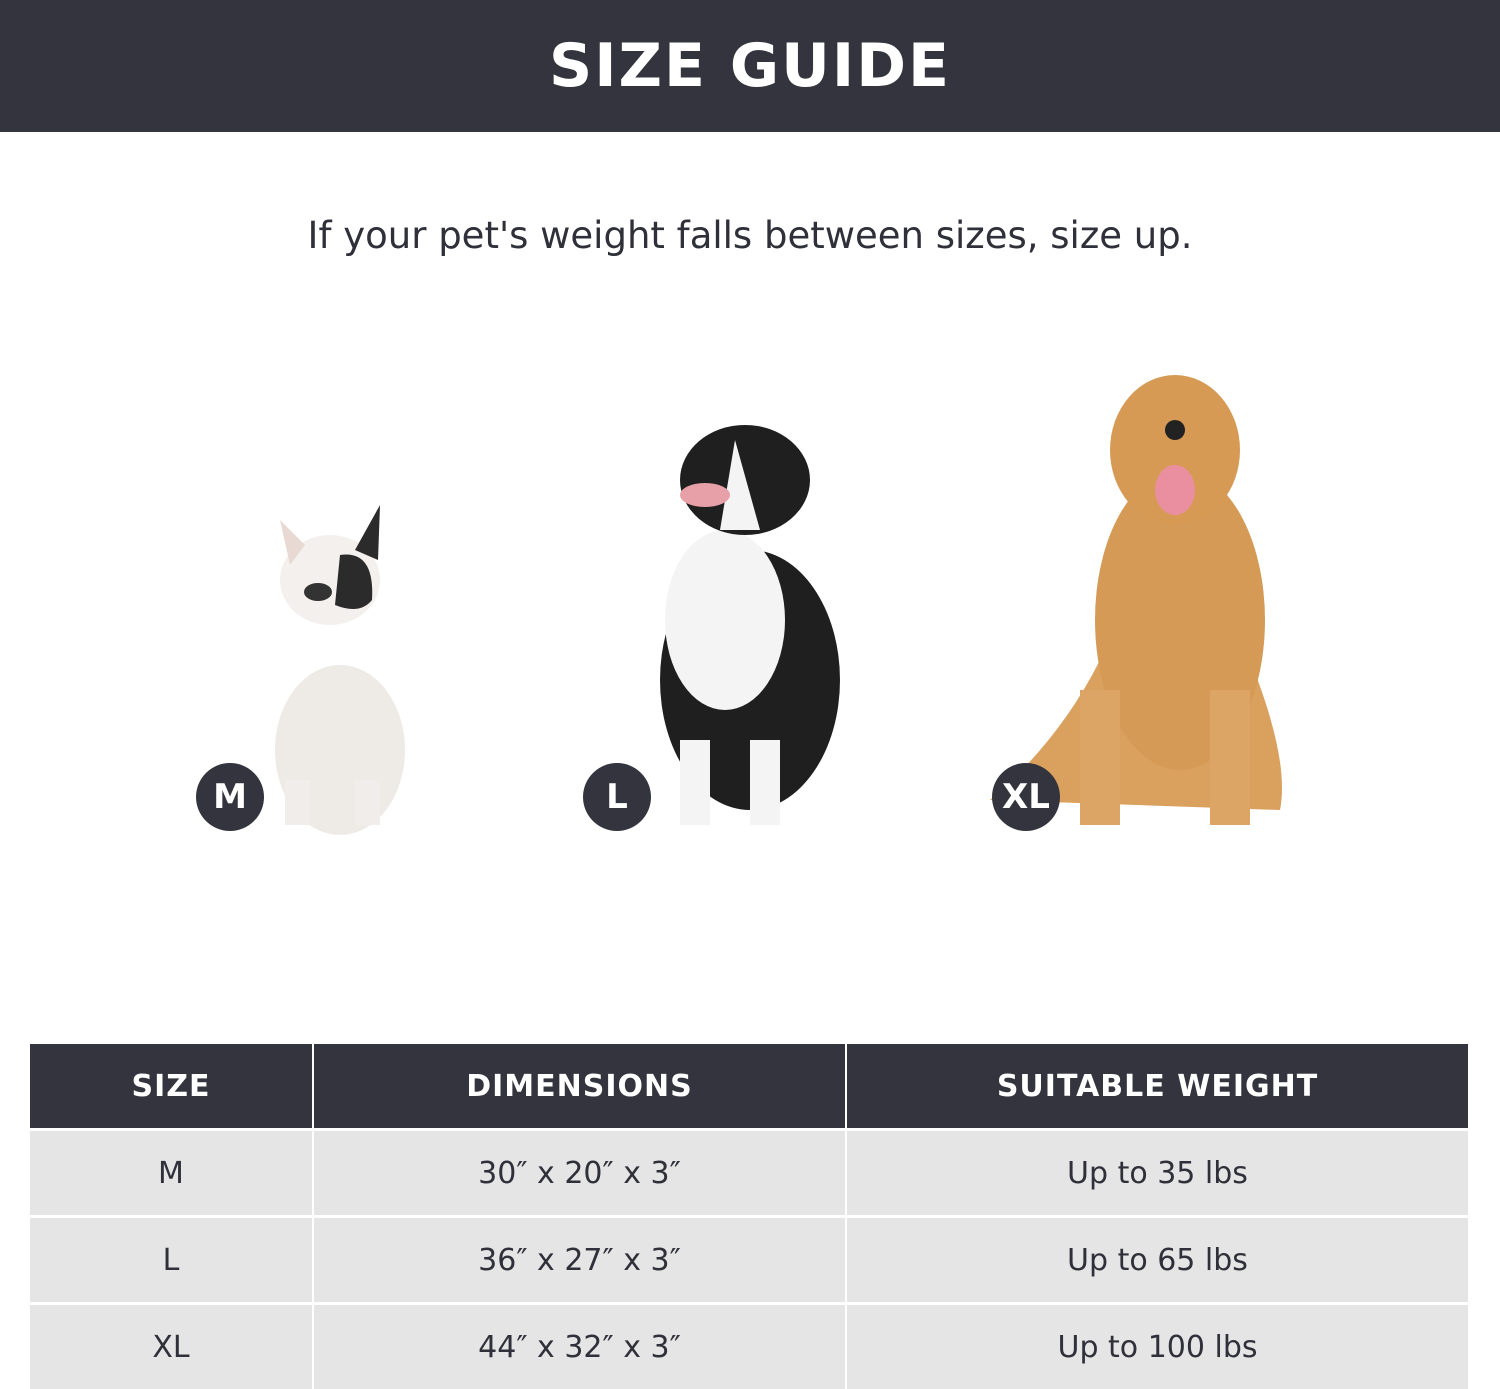 This screenshot has width=1500, height=1389. I want to click on header-banner: SIZE GUIDE, so click(750, 66).